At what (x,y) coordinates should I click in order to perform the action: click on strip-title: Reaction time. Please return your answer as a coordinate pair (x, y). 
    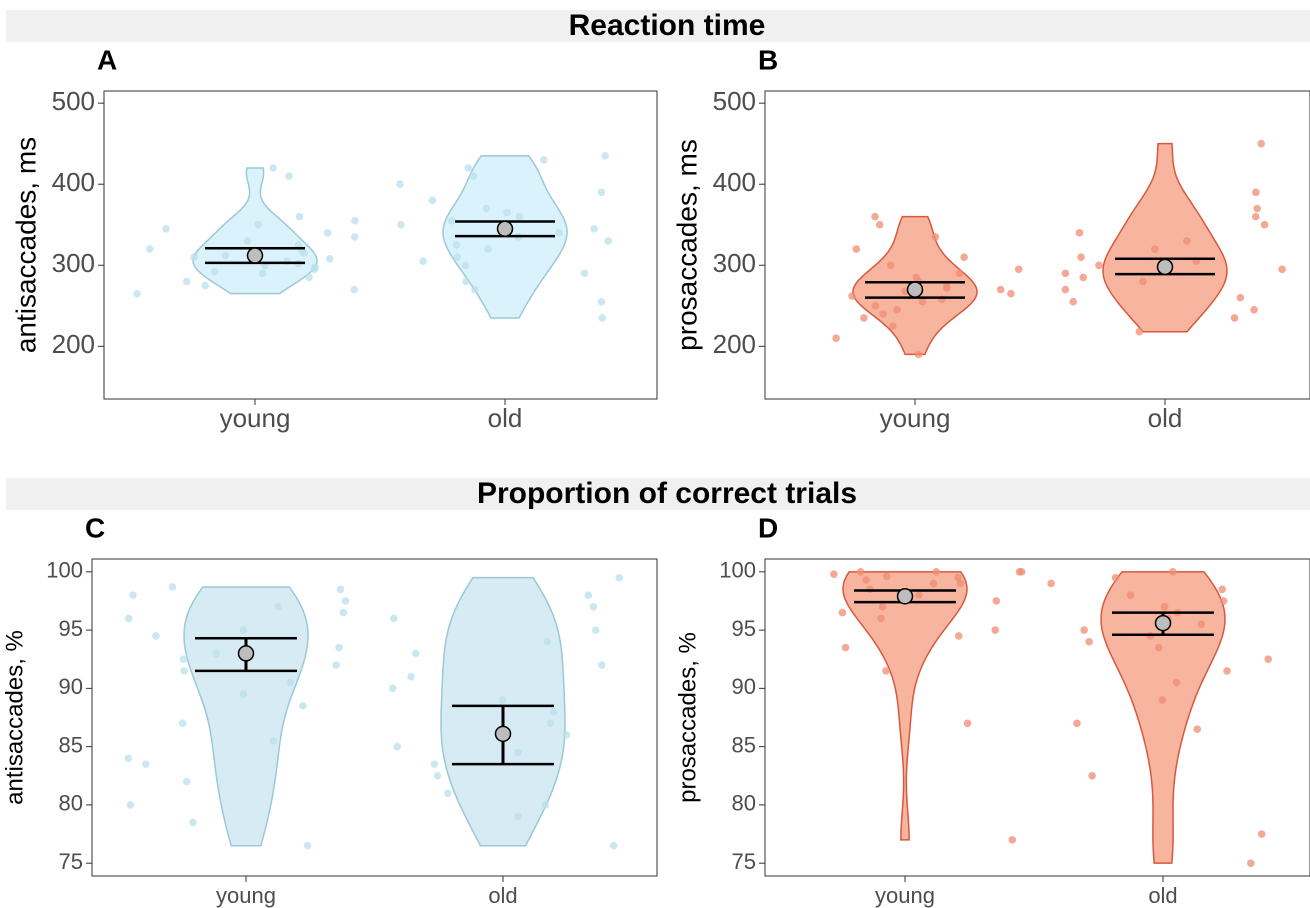
    Looking at the image, I should click on (667, 25).